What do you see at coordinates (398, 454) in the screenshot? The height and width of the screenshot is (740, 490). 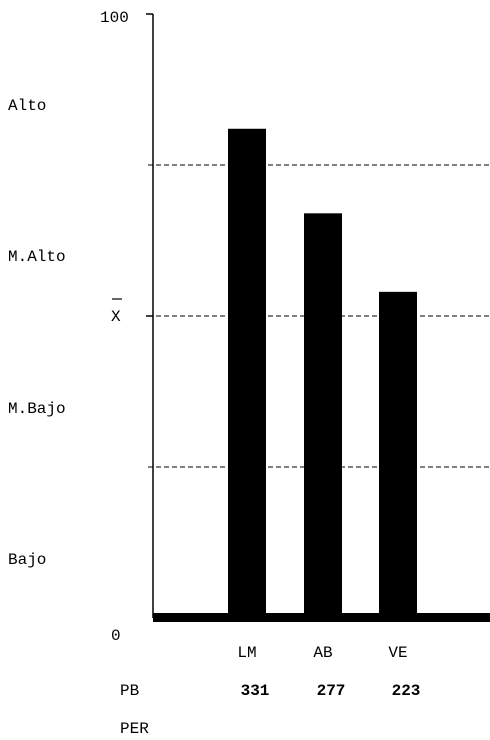 I see `bar-ve` at bounding box center [398, 454].